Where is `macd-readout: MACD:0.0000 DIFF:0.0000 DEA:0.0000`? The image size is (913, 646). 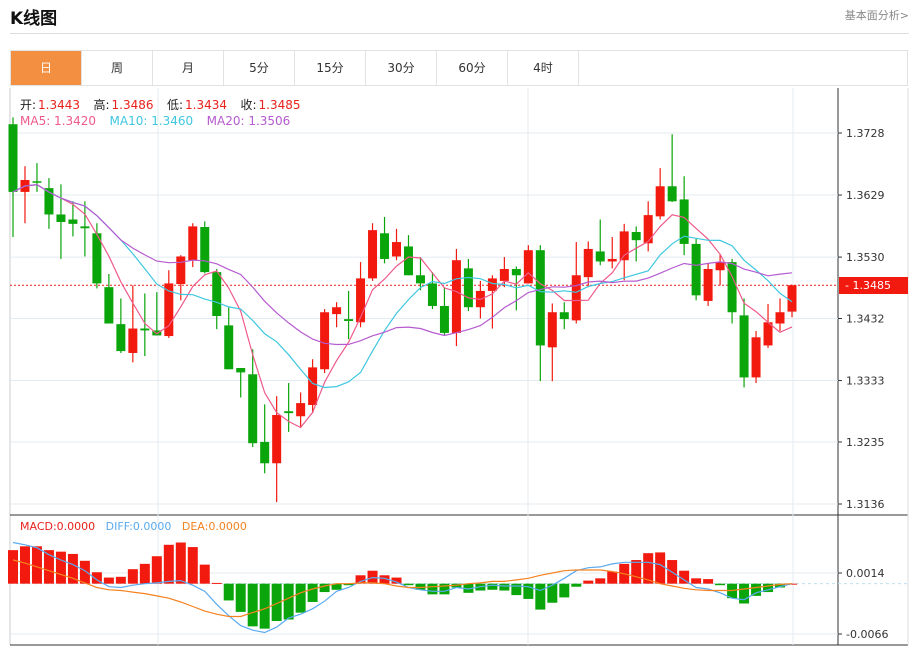 macd-readout: MACD:0.0000 DIFF:0.0000 DEA:0.0000 is located at coordinates (133, 526).